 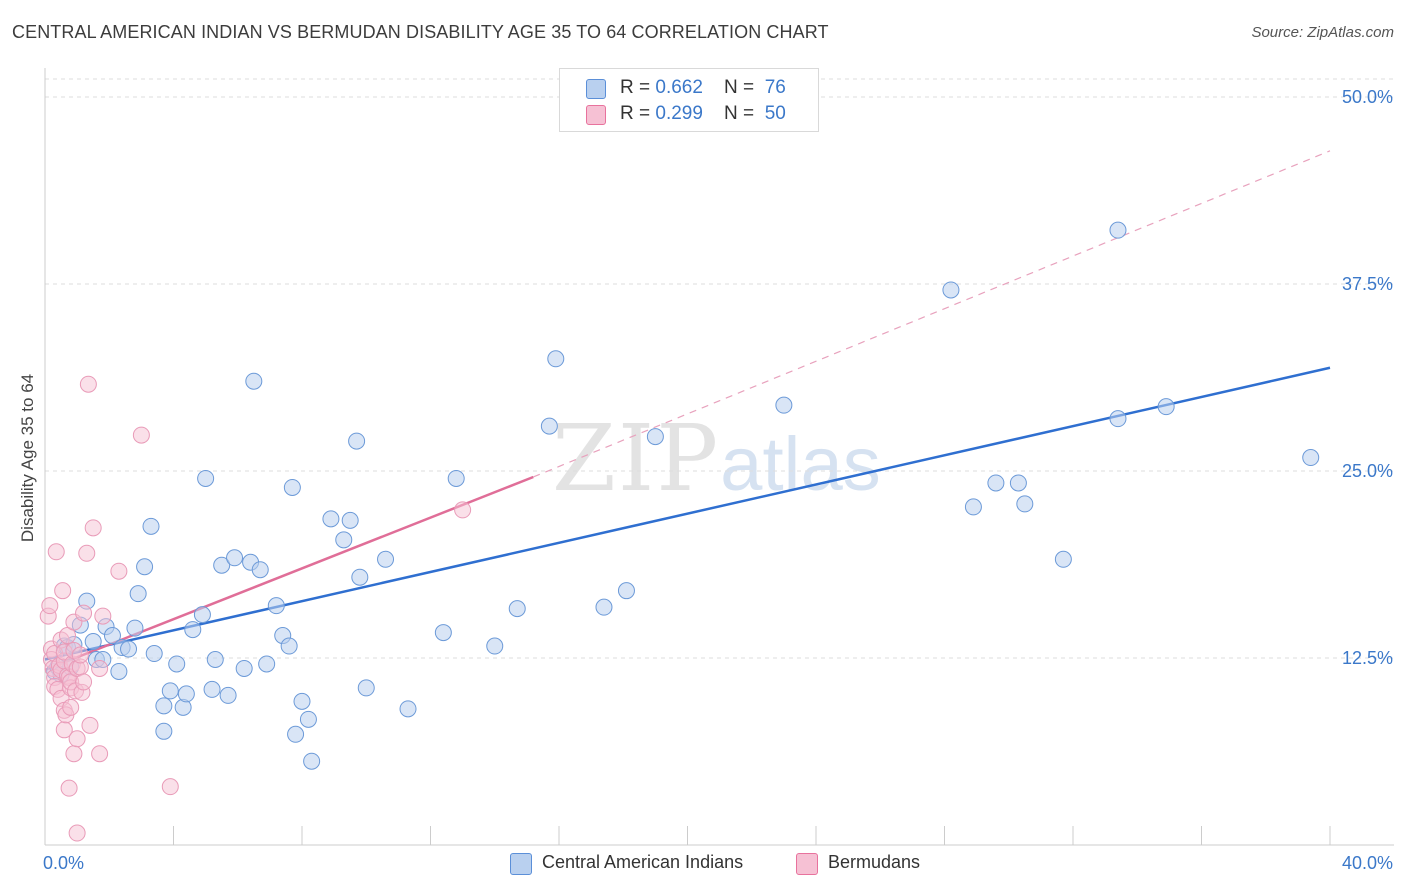 What do you see at coordinates (874, 862) in the screenshot?
I see `legend-pink-label: Bermudans` at bounding box center [874, 862].